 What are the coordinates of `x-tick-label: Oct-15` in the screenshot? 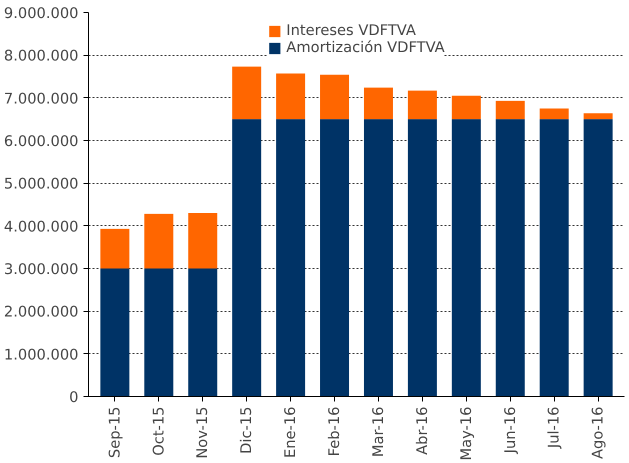 It's located at (159, 431).